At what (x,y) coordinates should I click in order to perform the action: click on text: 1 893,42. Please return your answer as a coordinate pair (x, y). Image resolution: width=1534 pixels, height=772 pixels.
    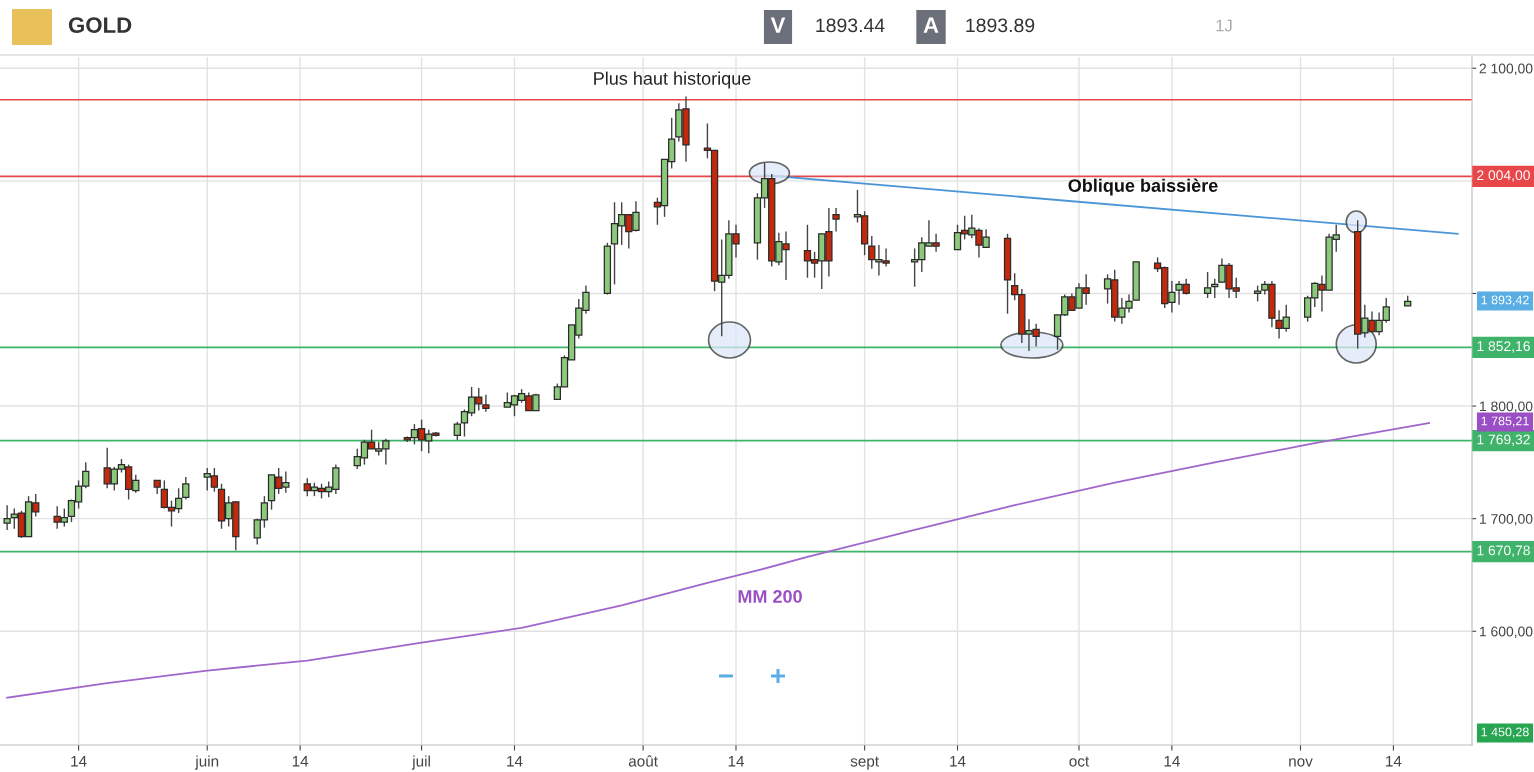
    Looking at the image, I should click on (1505, 300).